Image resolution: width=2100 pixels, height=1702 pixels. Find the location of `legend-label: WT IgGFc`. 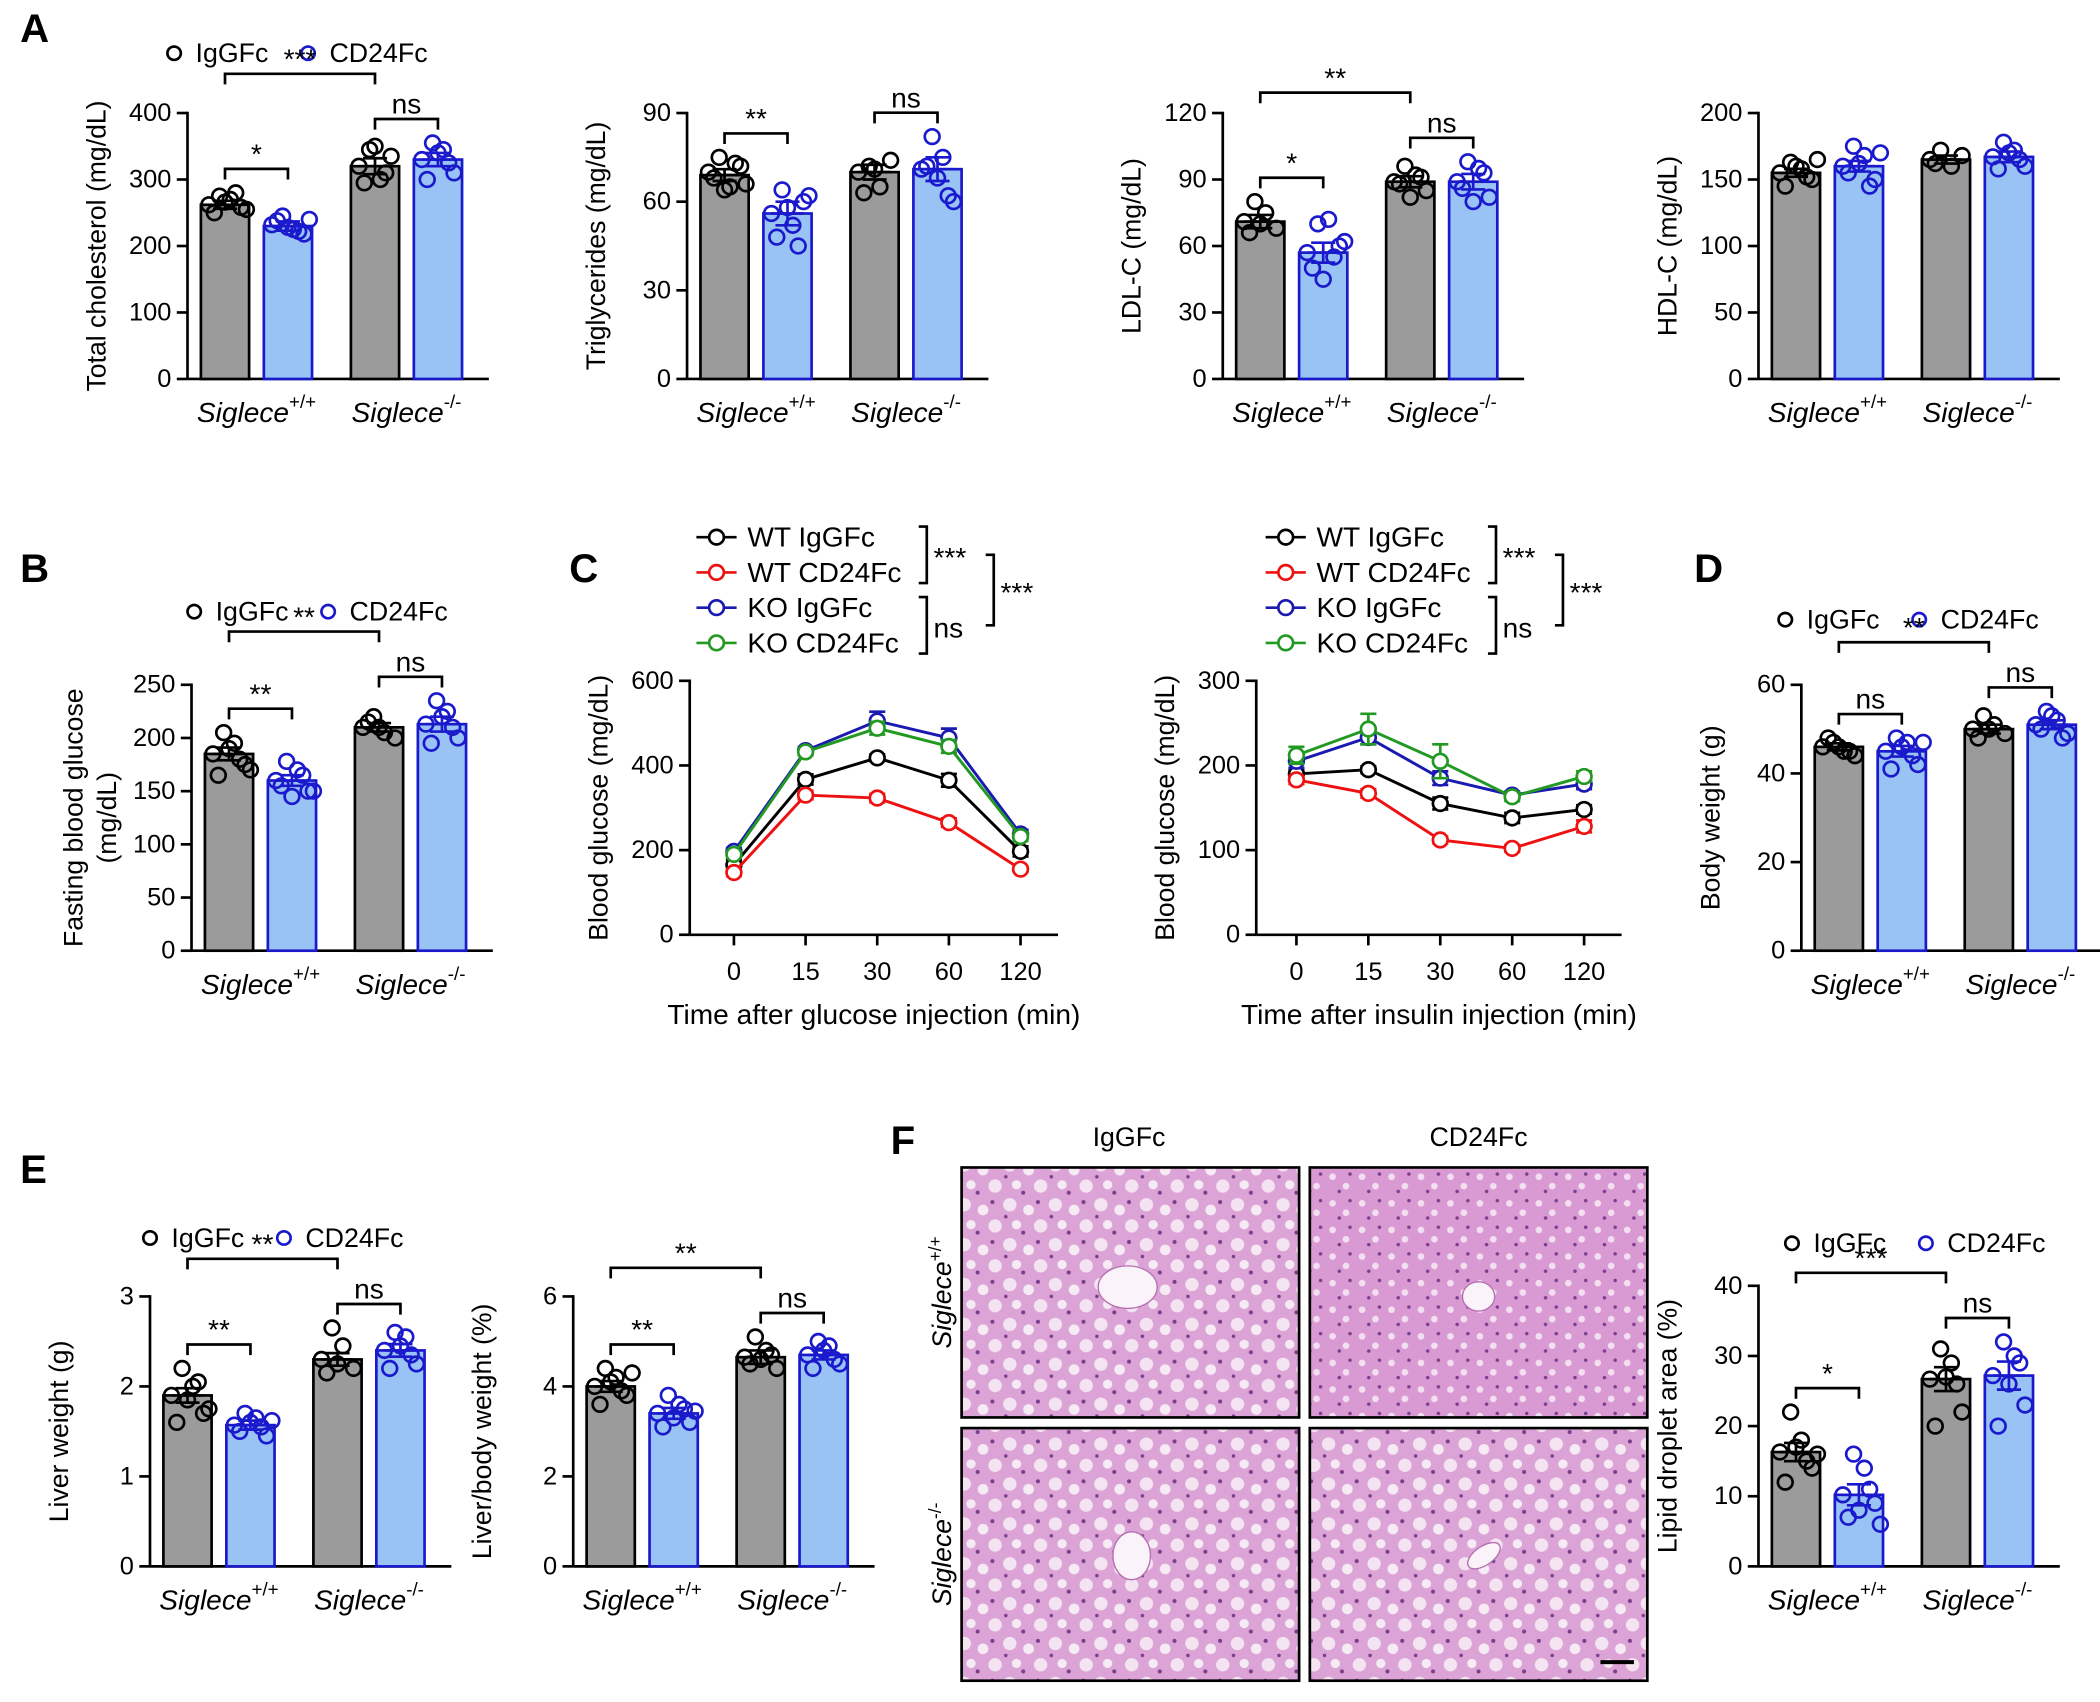

legend-label: WT IgGFc is located at coordinates (1381, 537).